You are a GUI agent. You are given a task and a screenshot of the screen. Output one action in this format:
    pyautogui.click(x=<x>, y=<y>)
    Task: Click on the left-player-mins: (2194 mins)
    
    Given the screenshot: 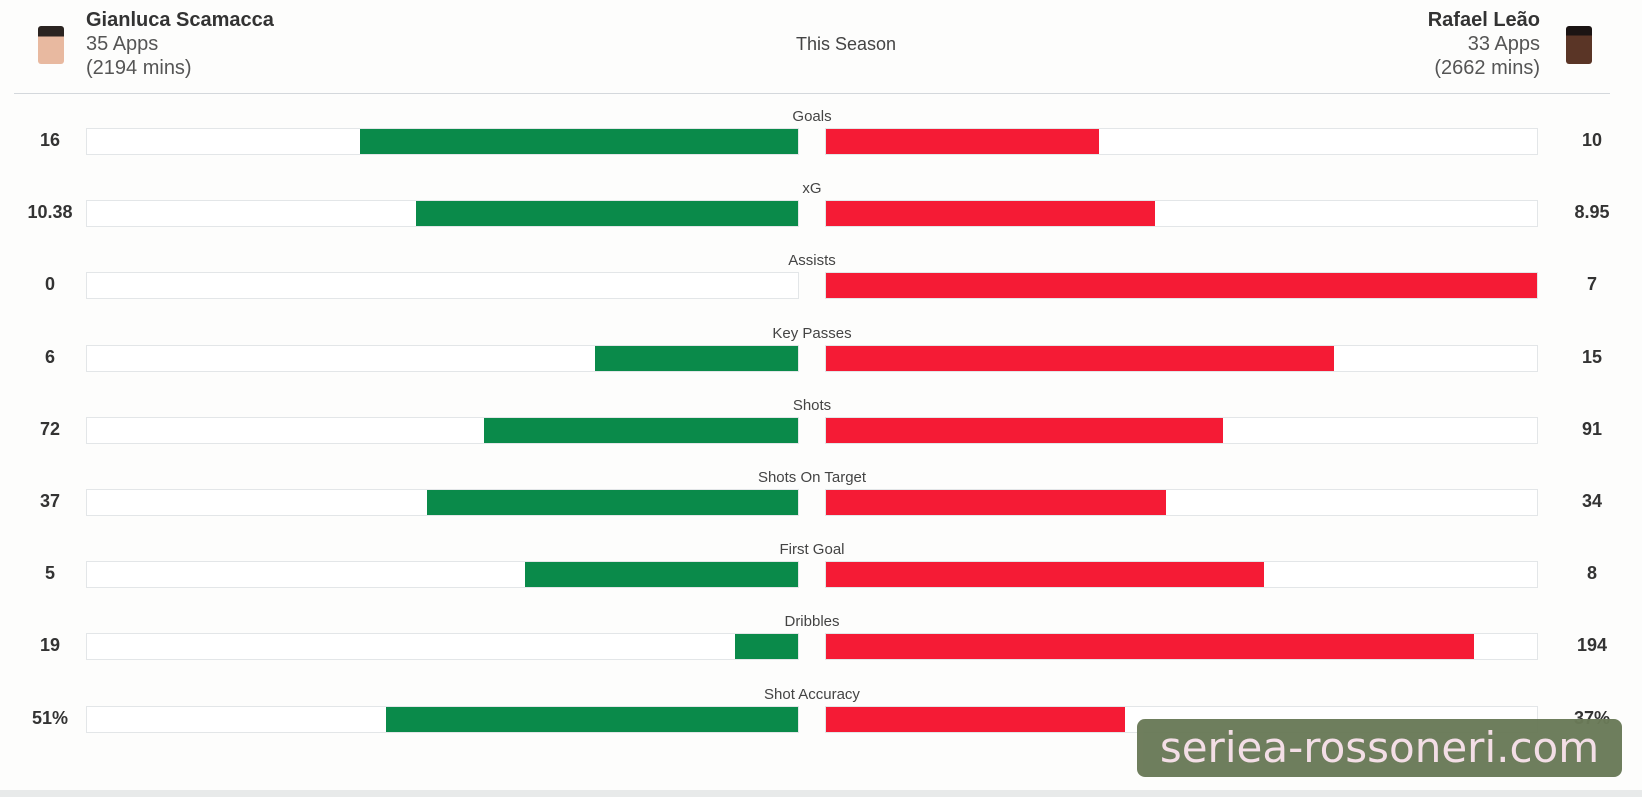 What is the action you would take?
    pyautogui.click(x=139, y=68)
    